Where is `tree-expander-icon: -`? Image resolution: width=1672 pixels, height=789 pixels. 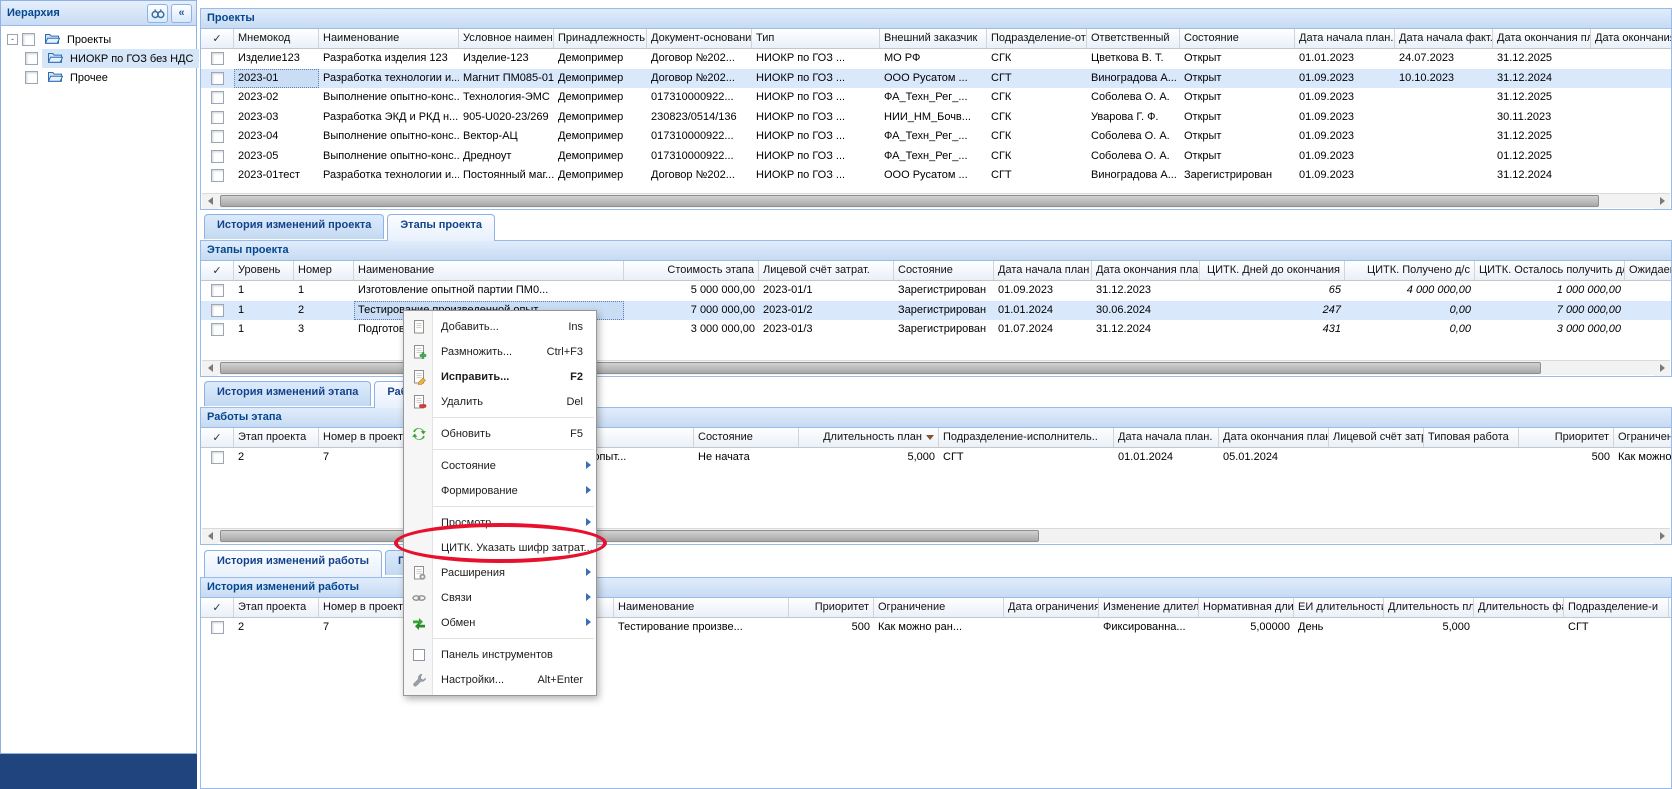
tree-expander-icon: - is located at coordinates (12, 39).